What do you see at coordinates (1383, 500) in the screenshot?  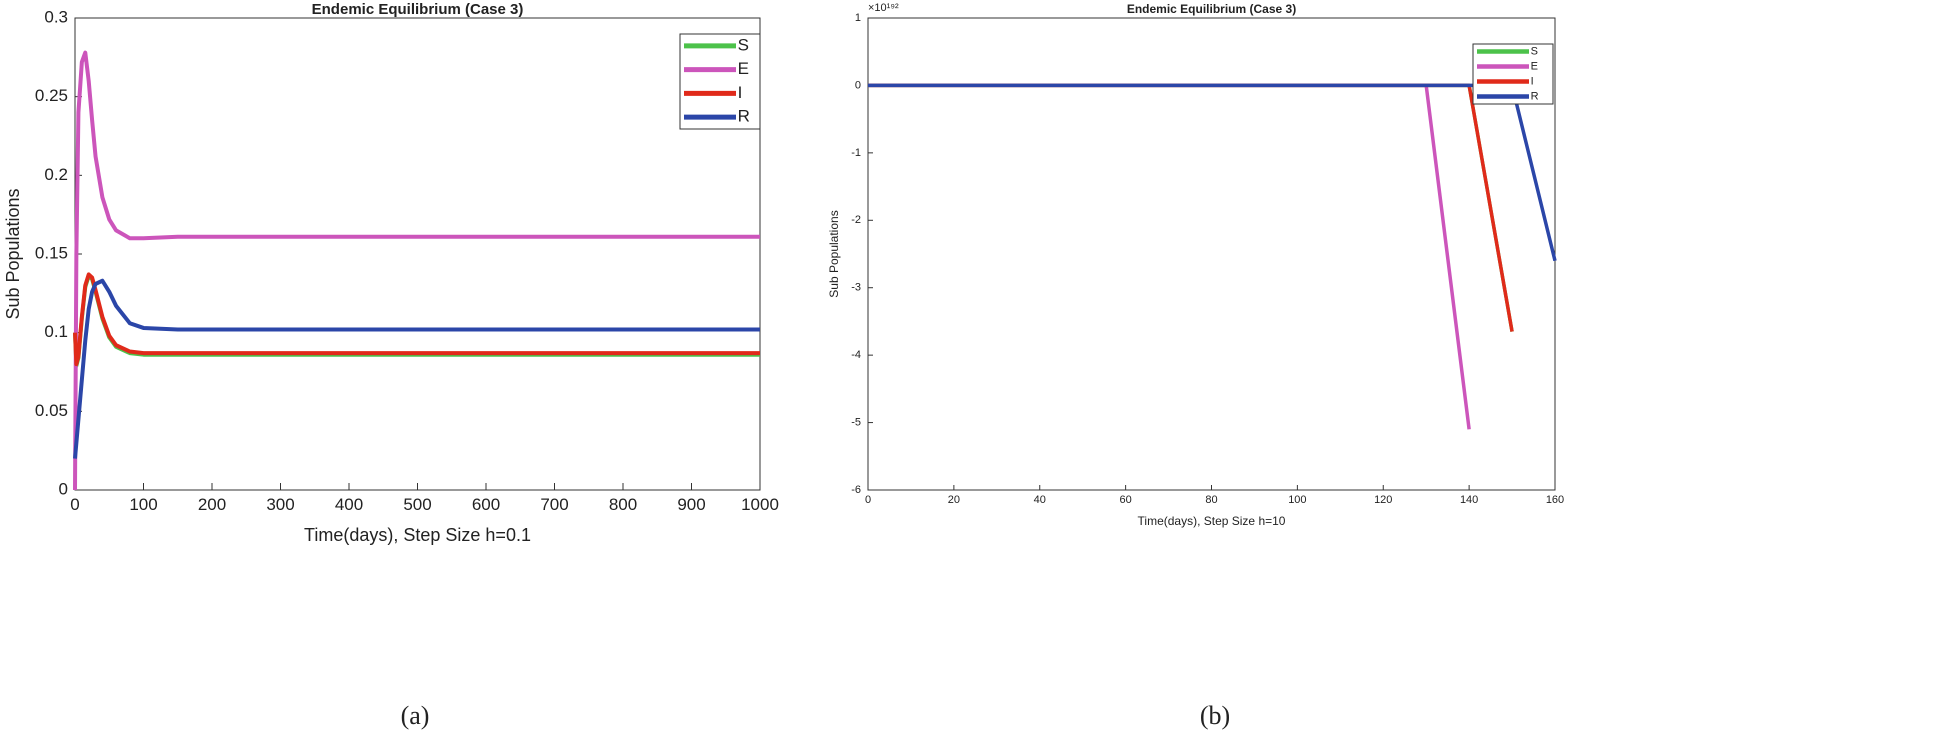 I see `x-tick-label: 120` at bounding box center [1383, 500].